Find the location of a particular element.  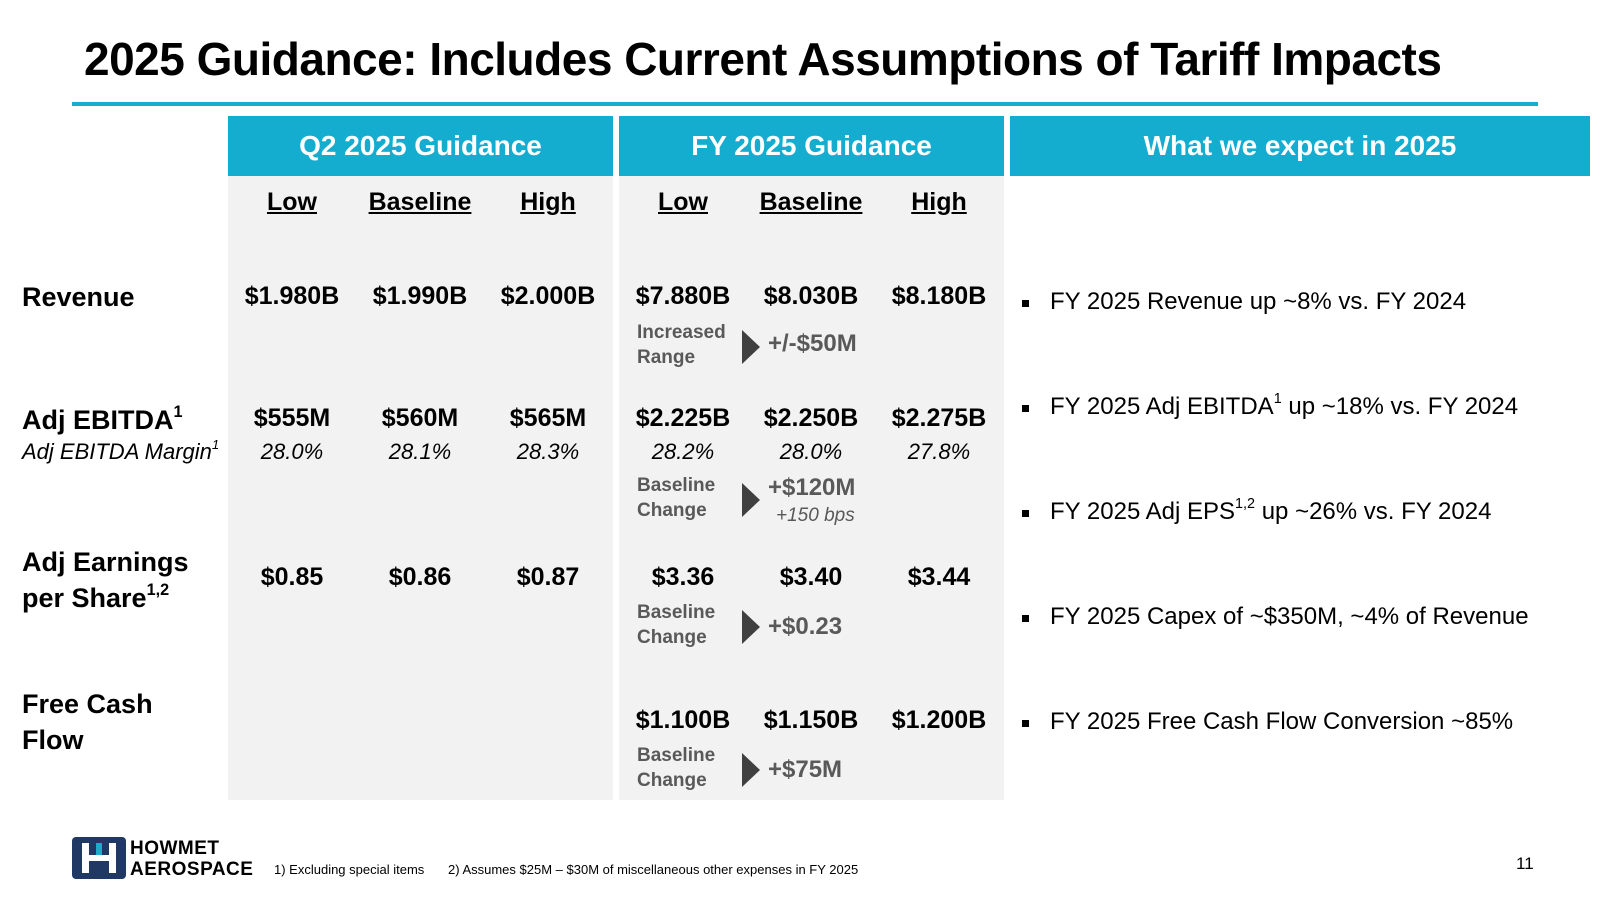

fcf-label-line1: Free Cash is located at coordinates (87, 704).